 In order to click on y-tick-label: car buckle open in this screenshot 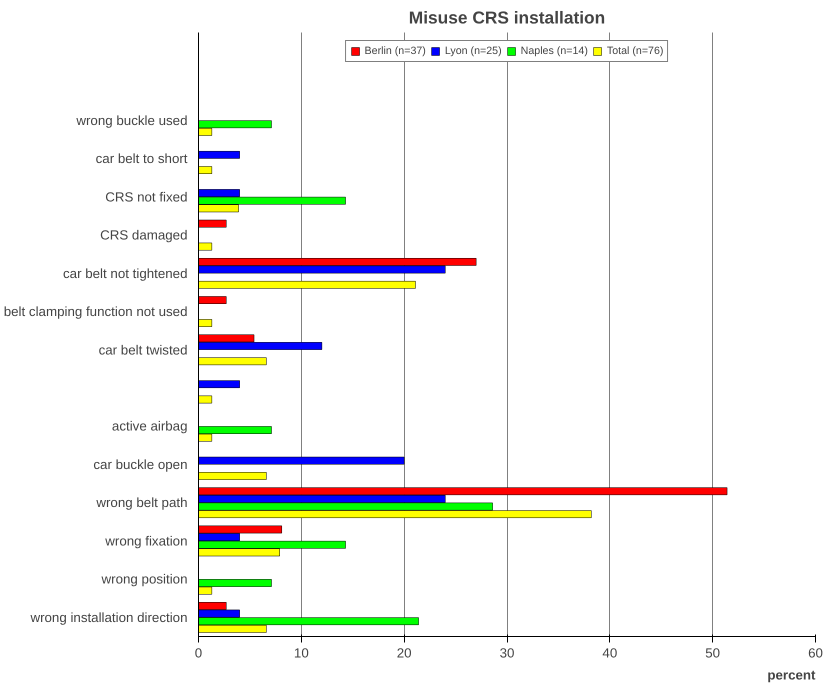, I will do `click(140, 464)`.